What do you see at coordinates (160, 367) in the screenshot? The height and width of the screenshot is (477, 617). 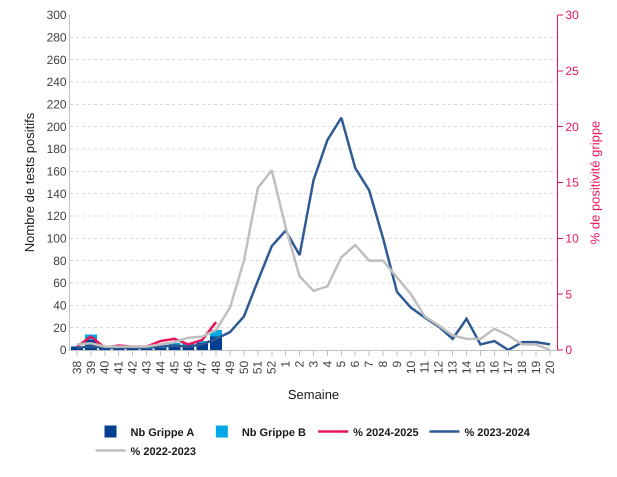 I see `x-tick-label: 44` at bounding box center [160, 367].